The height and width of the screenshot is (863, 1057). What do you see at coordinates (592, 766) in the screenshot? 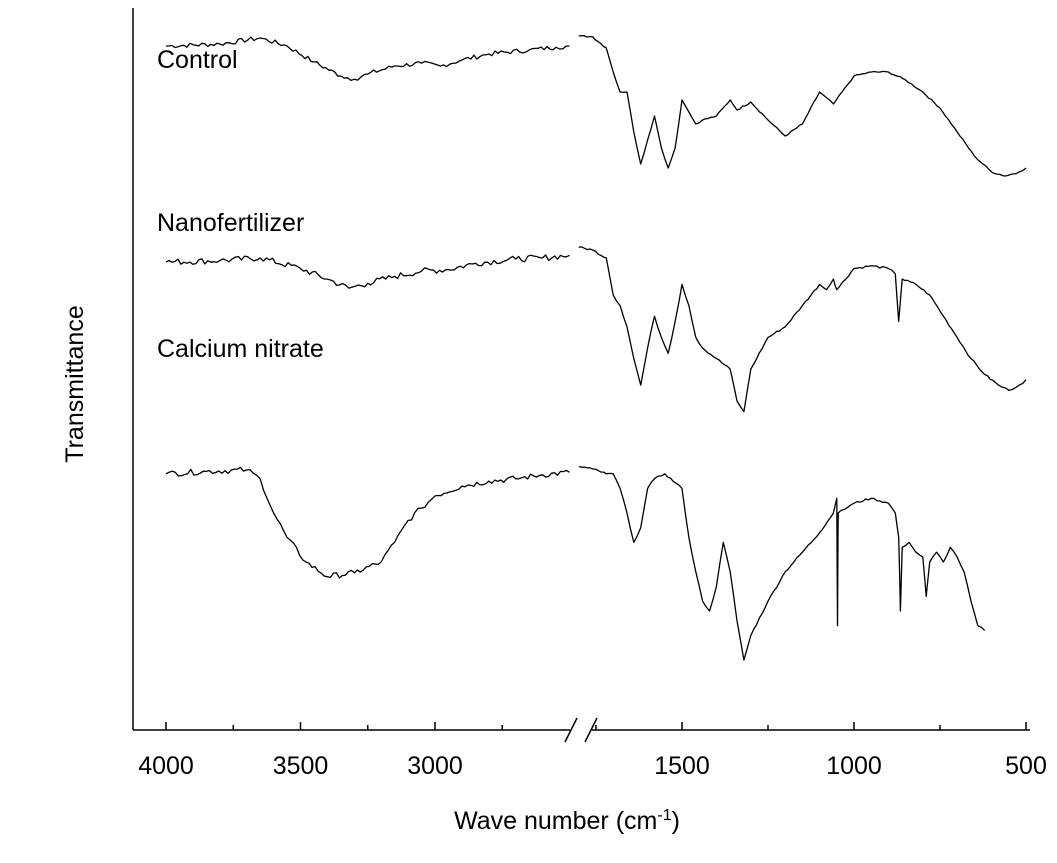
I see `x-tick-labels: 4000 3500 3000 1500 1000 500` at bounding box center [592, 766].